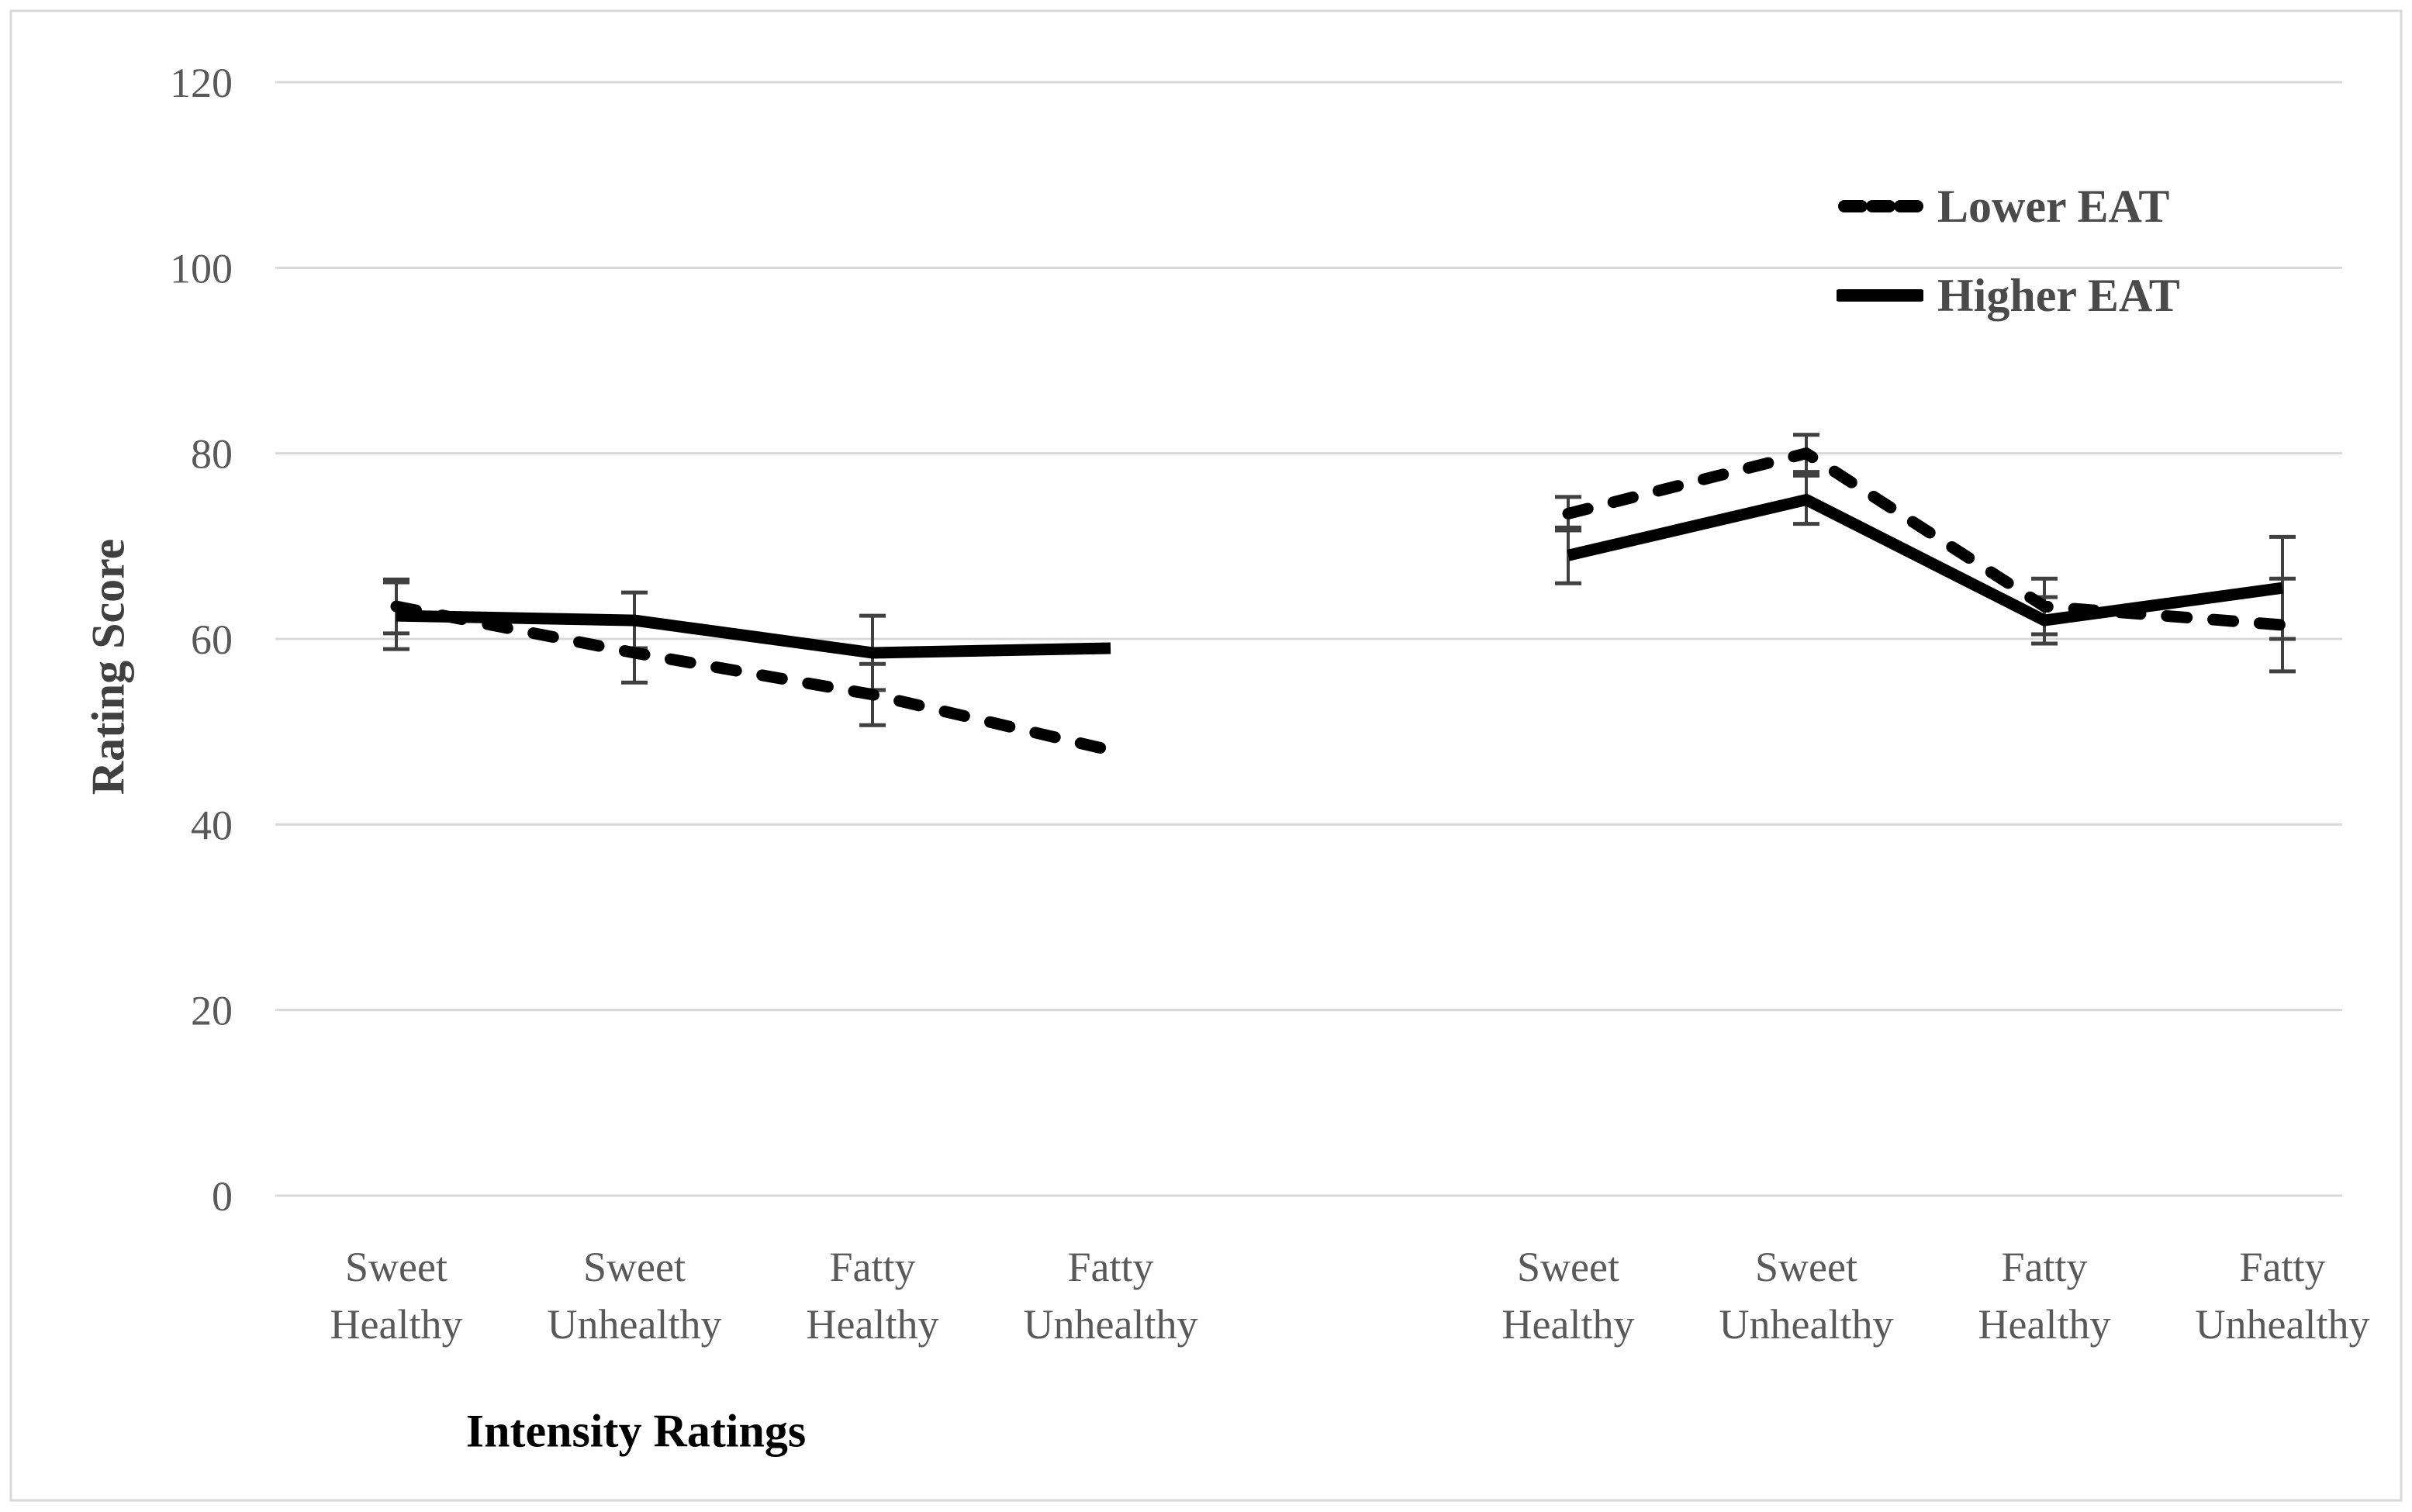 Image resolution: width=2412 pixels, height=1512 pixels. Describe the element at coordinates (108, 667) in the screenshot. I see `y-axis-title: Rating Score` at that location.